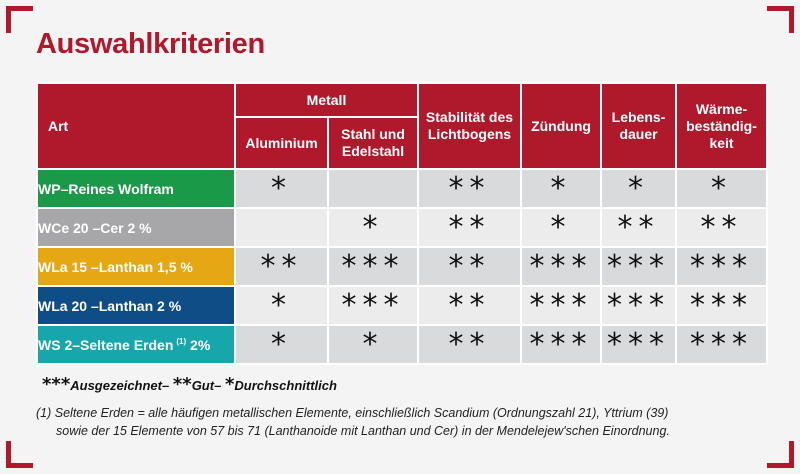  What do you see at coordinates (780, 19) in the screenshot?
I see `corner-mark-top-right` at bounding box center [780, 19].